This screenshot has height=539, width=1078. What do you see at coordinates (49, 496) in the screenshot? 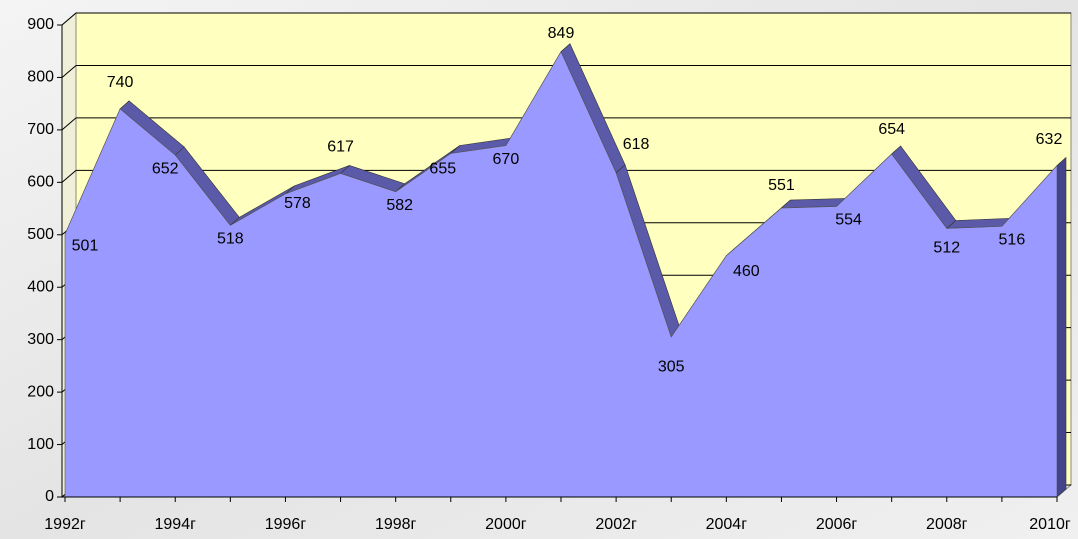
I see `y-tick-label: 0` at bounding box center [49, 496].